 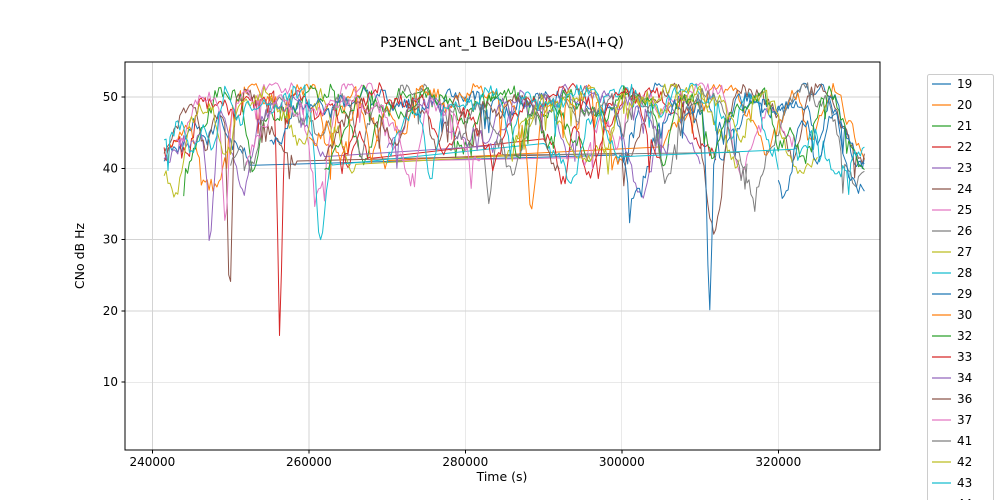 What do you see at coordinates (110, 240) in the screenshot?
I see `y-tick-label: 30` at bounding box center [110, 240].